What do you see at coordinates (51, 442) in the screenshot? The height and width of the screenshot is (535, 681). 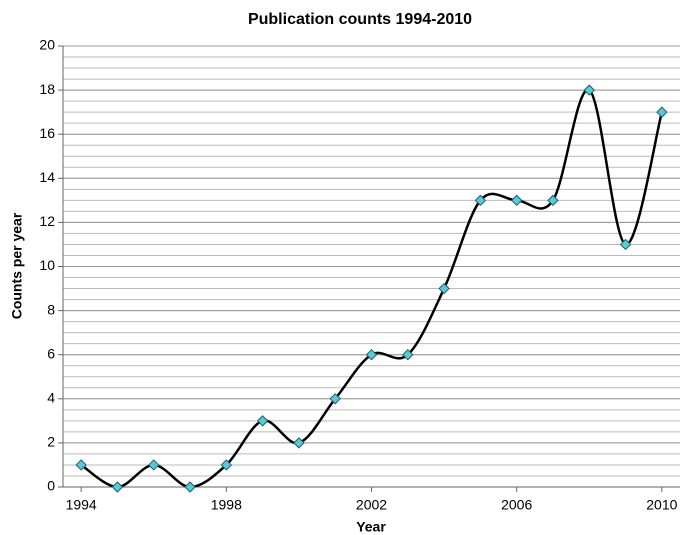 I see `y-tick-label: 2` at bounding box center [51, 442].